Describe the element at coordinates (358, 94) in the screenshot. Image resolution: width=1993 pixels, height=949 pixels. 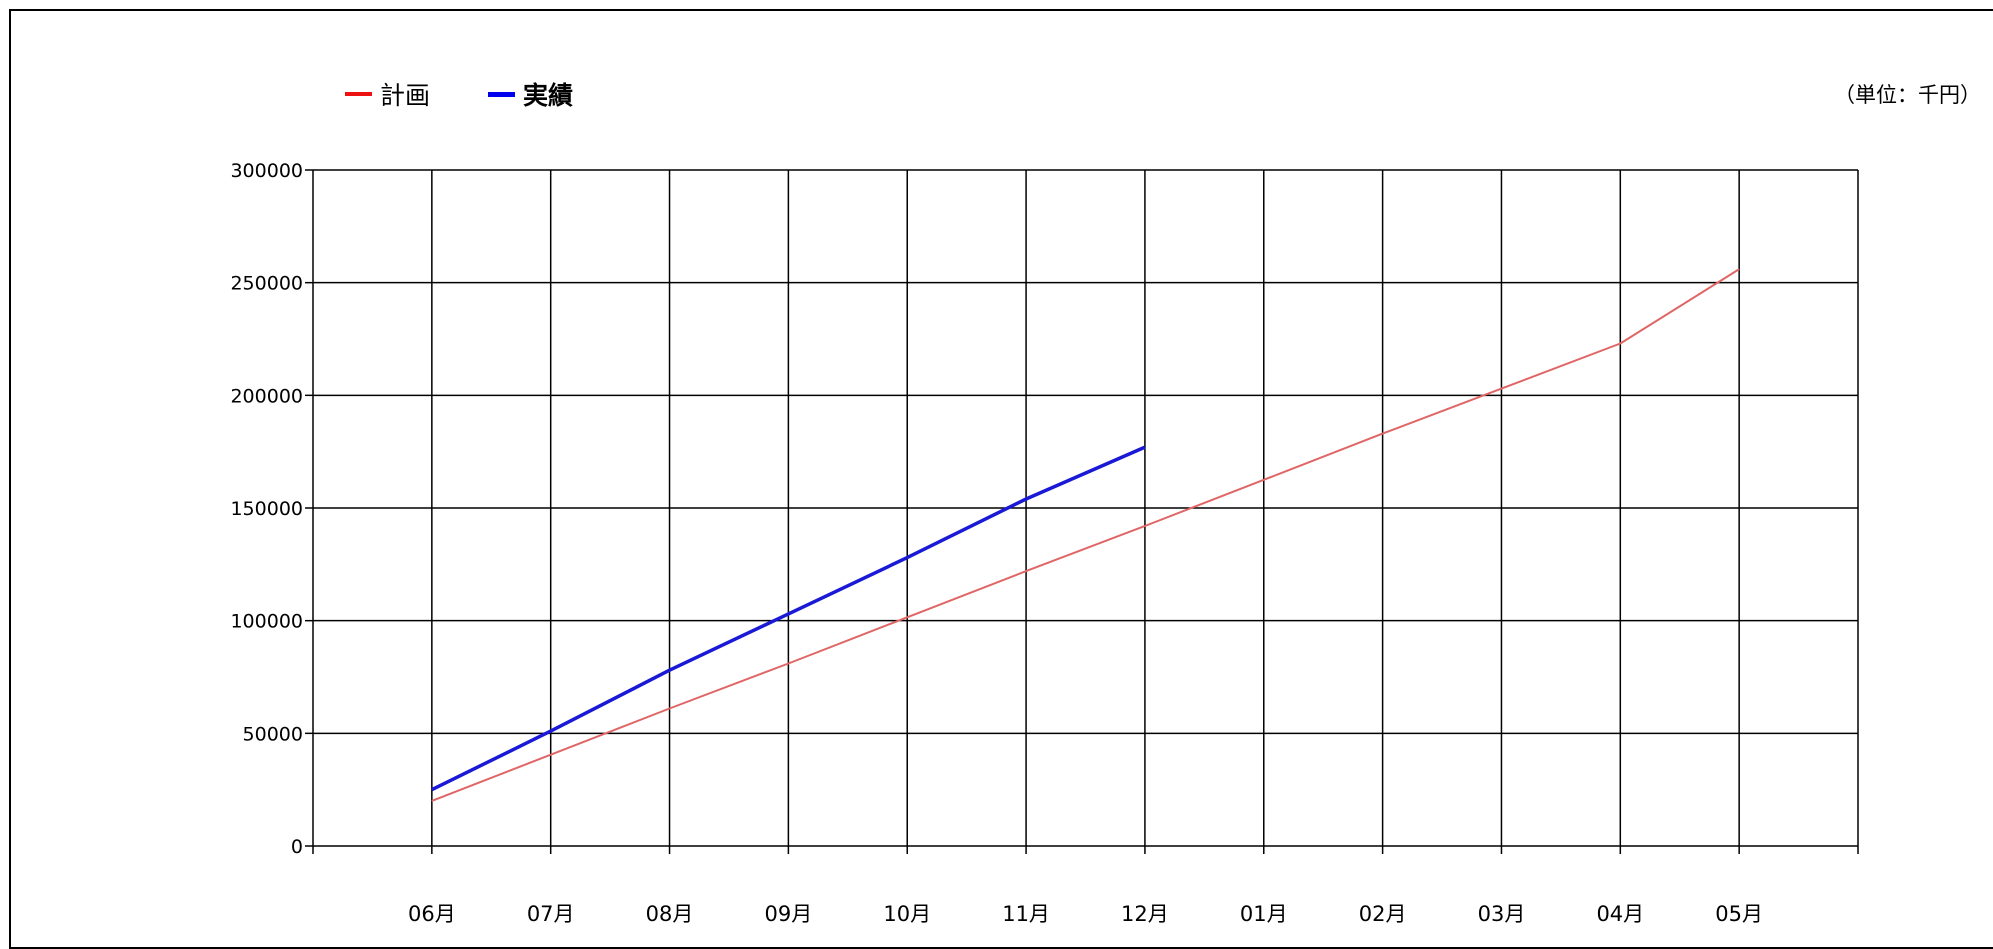
I see `legend-swatch-plan` at that location.